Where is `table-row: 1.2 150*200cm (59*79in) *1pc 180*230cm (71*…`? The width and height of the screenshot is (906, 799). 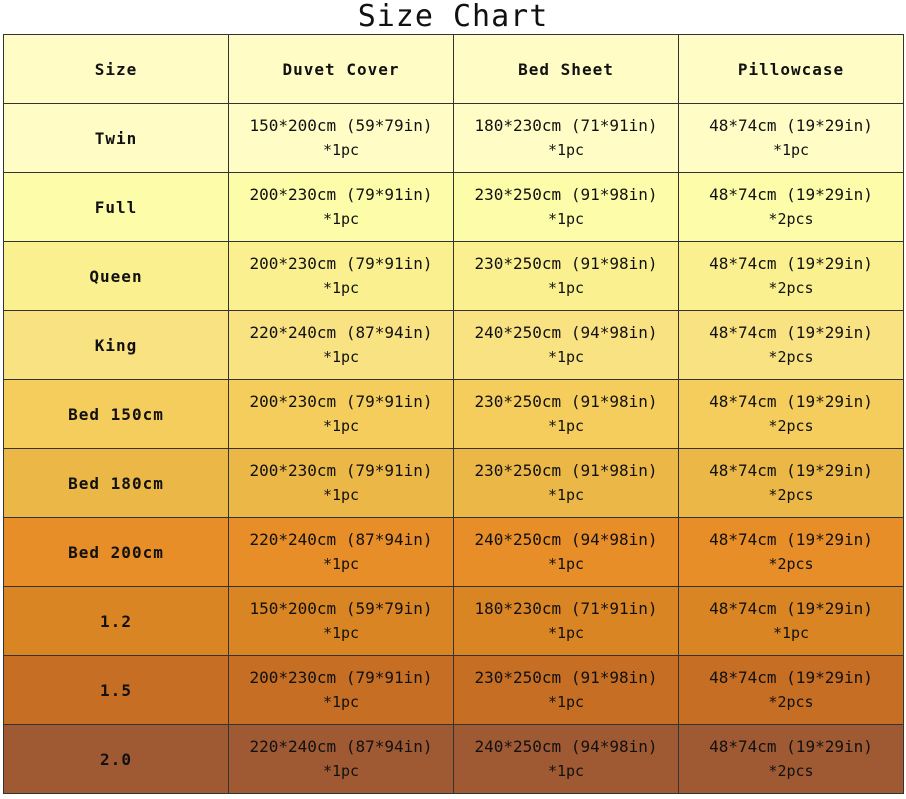 table-row: 1.2 150*200cm (59*79in) *1pc 180*230cm (71*… is located at coordinates (453, 621).